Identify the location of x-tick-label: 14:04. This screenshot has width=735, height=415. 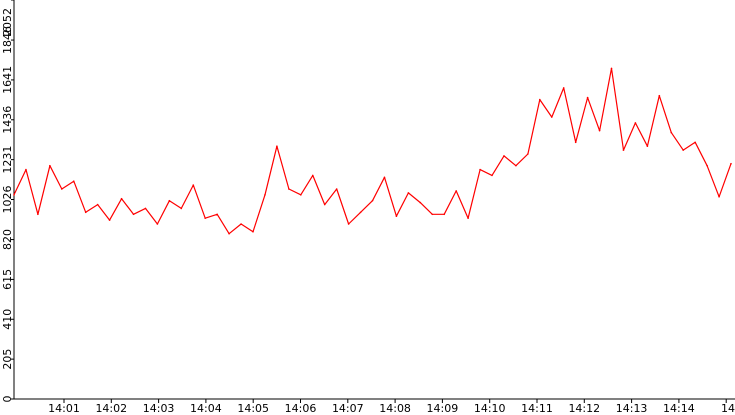
(206, 408).